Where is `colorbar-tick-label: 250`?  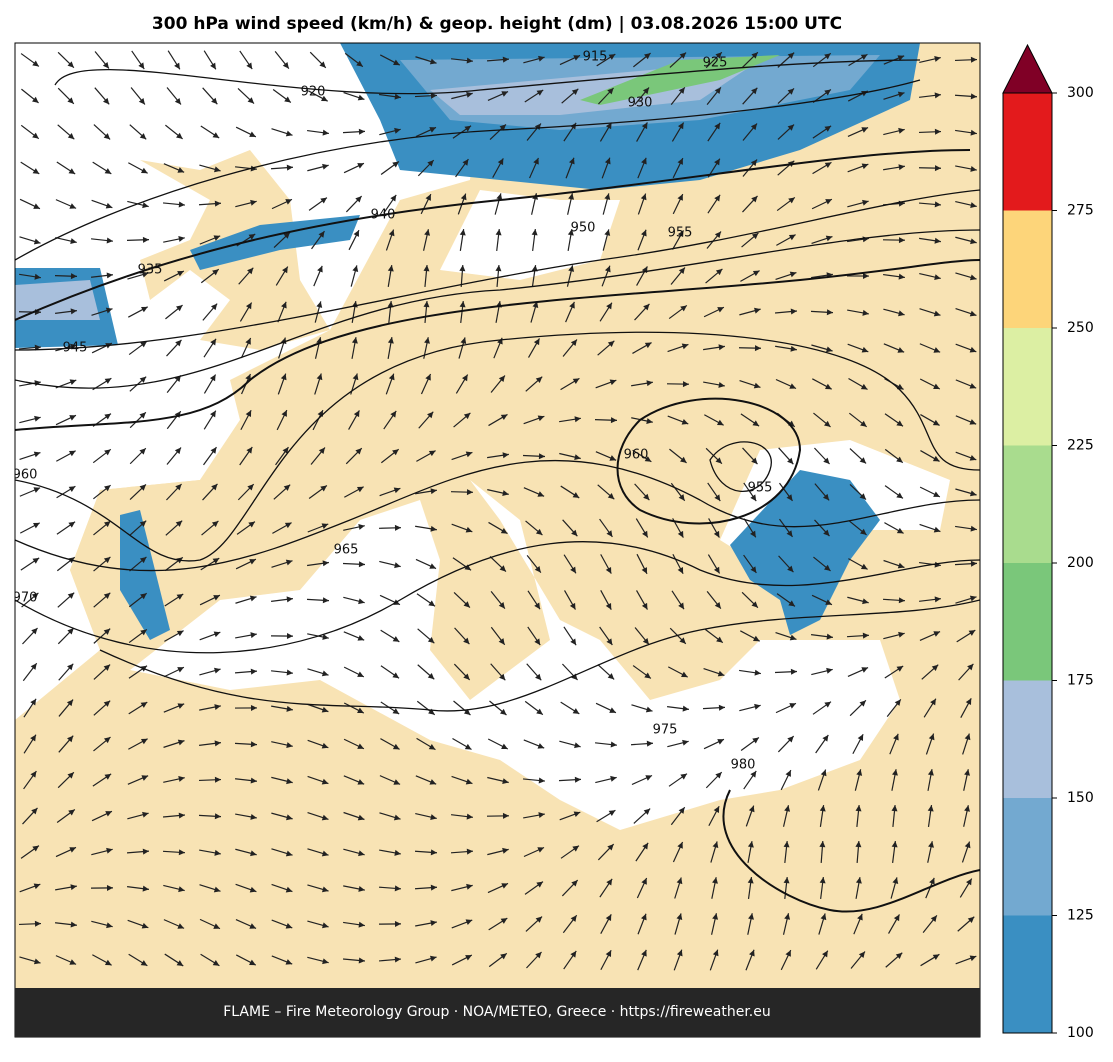
colorbar-tick-label: 250 is located at coordinates (1080, 328).